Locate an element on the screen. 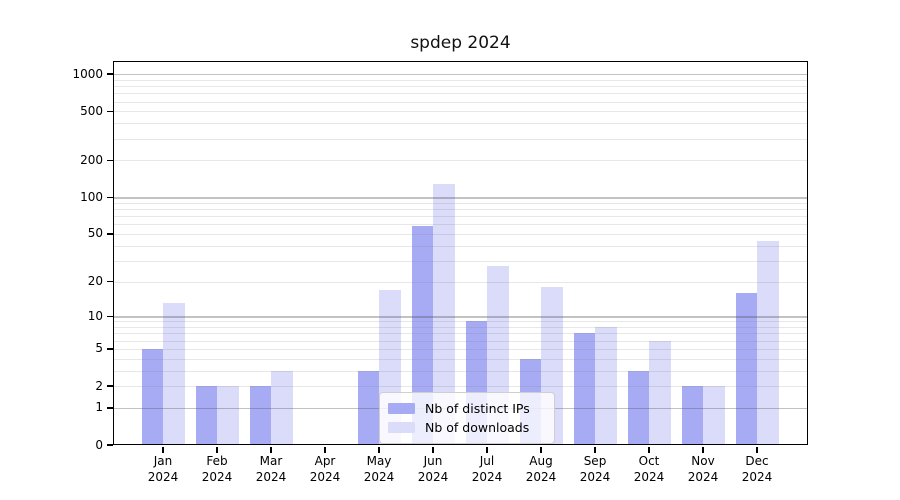  y-tick-label-500: 500 is located at coordinates (91, 110).